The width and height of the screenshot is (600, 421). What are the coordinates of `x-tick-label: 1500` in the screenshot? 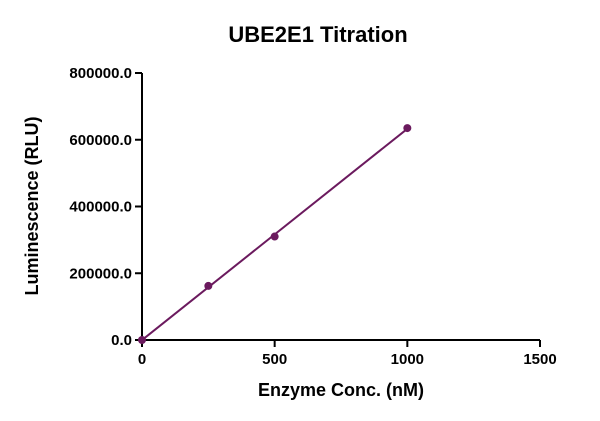 It's located at (539, 359).